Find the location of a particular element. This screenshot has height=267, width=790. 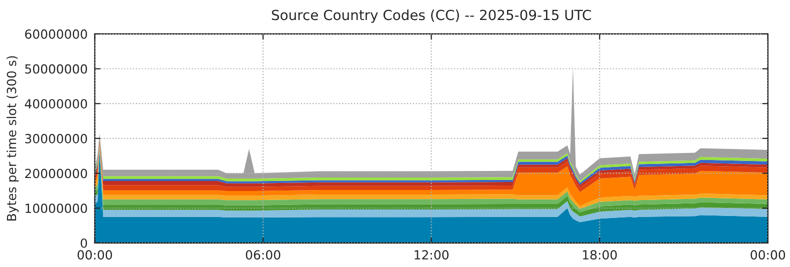

chart-title: Source Country Codes (CC) -- 2025-09-15 UTC is located at coordinates (431, 16).